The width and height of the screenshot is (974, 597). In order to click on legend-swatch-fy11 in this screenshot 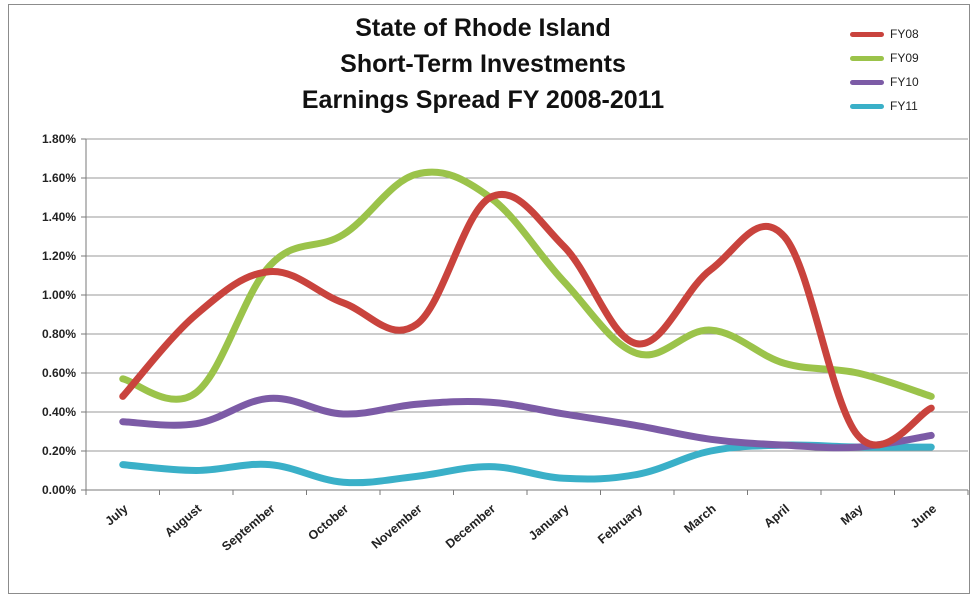, I will do `click(867, 106)`.